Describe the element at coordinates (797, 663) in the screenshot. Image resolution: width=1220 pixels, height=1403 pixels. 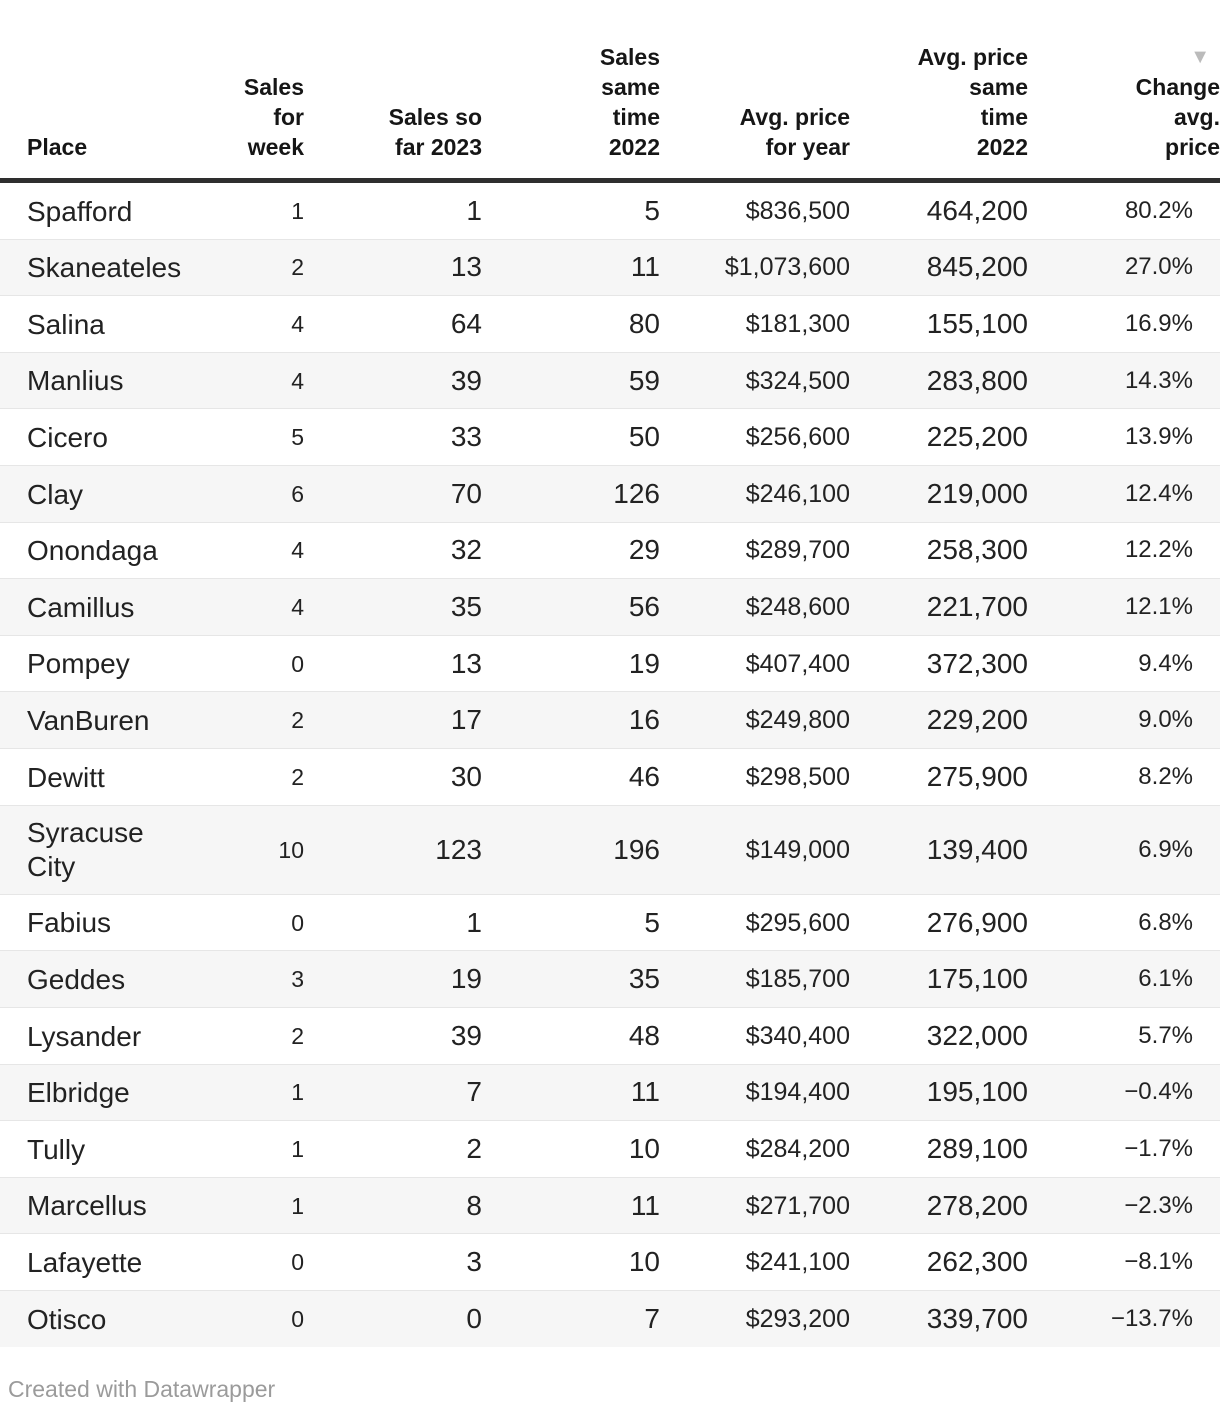
I see `cell-price_year: $407,400` at that location.